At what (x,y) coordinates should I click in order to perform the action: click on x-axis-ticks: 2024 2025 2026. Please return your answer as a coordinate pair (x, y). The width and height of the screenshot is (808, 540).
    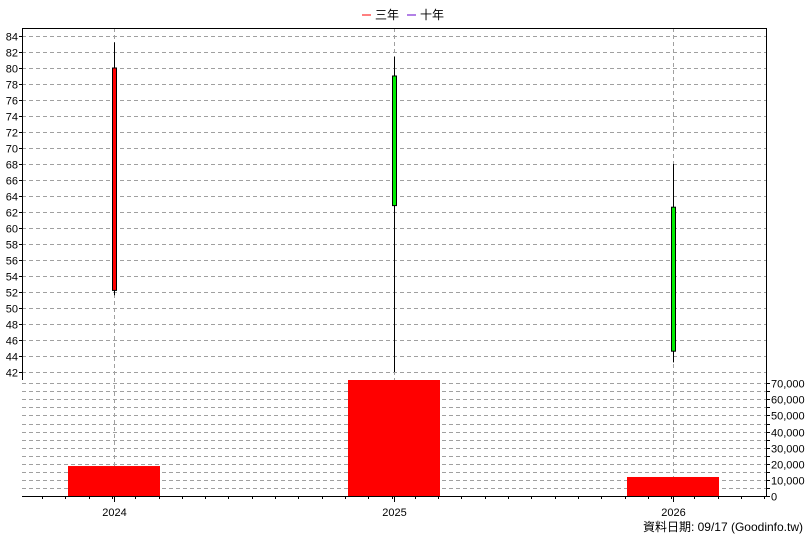
    Looking at the image, I should click on (403, 507).